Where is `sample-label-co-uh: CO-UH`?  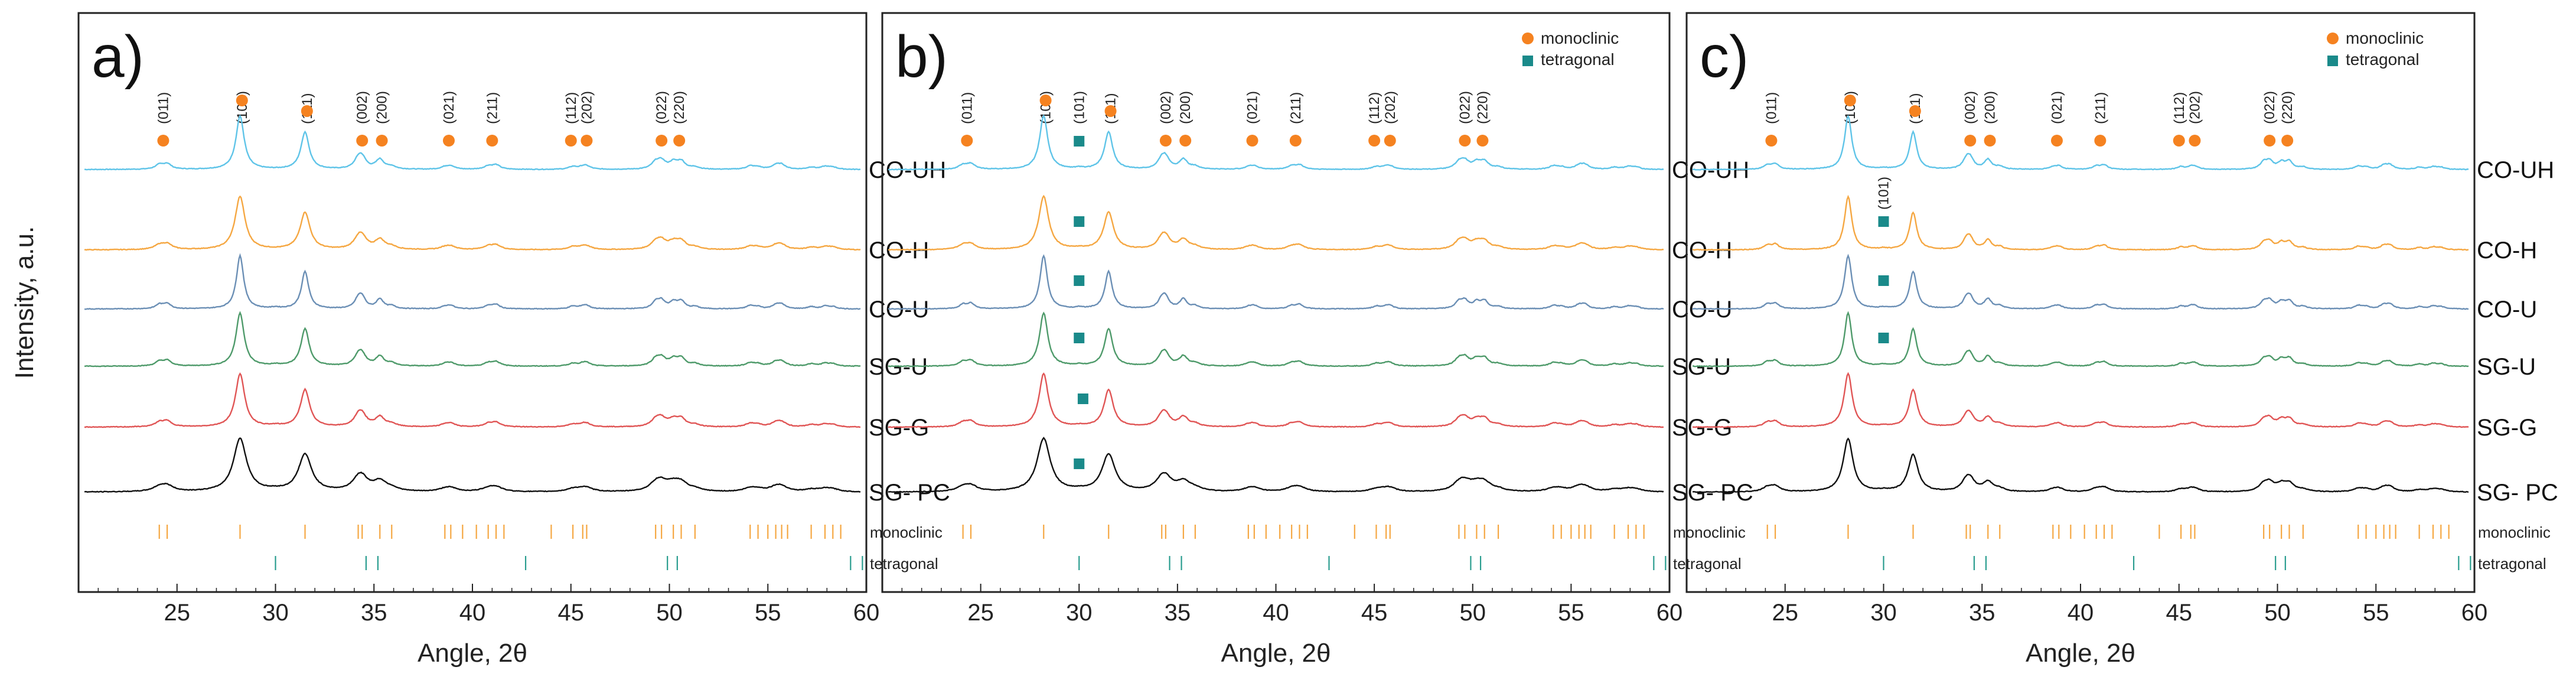 sample-label-co-uh: CO-UH is located at coordinates (2516, 170).